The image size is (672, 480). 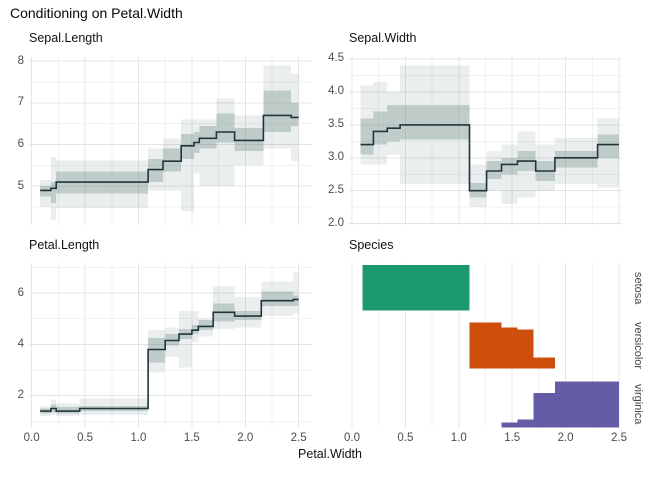 I want to click on panel-title-sepal-length: Sepal.Length, so click(x=66, y=38).